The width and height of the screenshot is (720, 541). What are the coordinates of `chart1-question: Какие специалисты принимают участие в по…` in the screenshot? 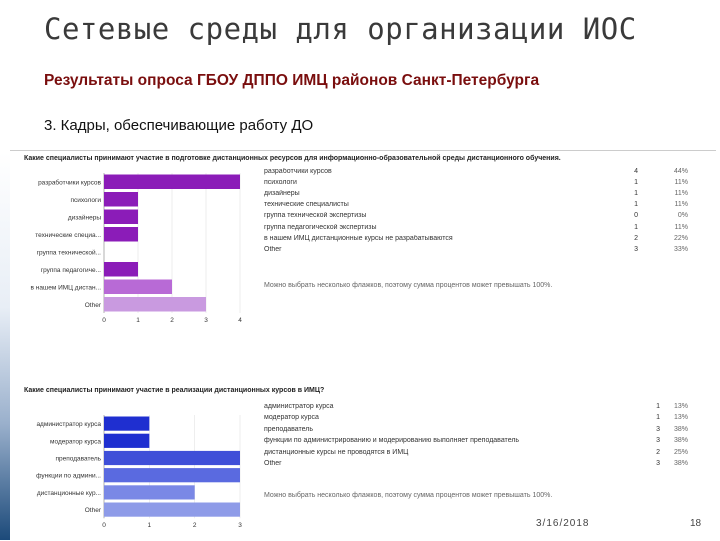 It's located at (292, 158).